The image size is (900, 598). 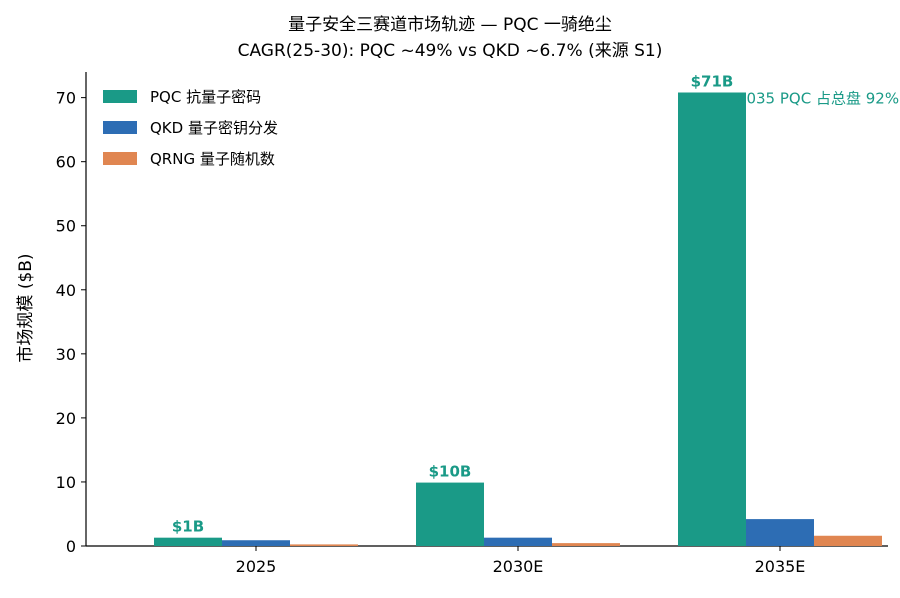 I want to click on annotation-text: 2035 PQC 占总盘 92%, so click(x=818, y=99).